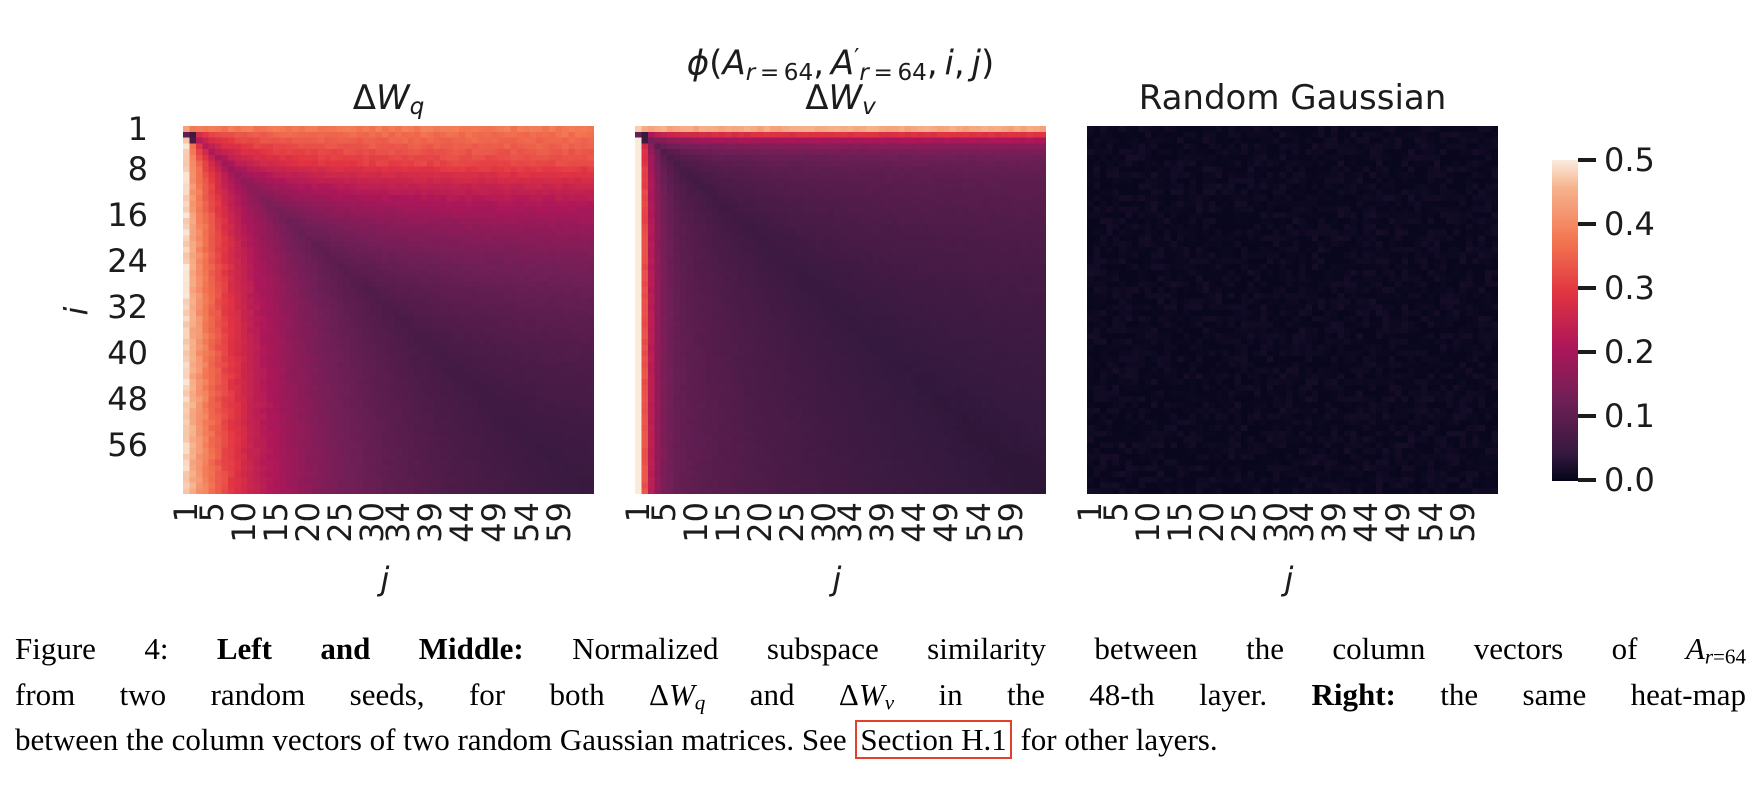  I want to click on text-segment: i, so click(949, 63).